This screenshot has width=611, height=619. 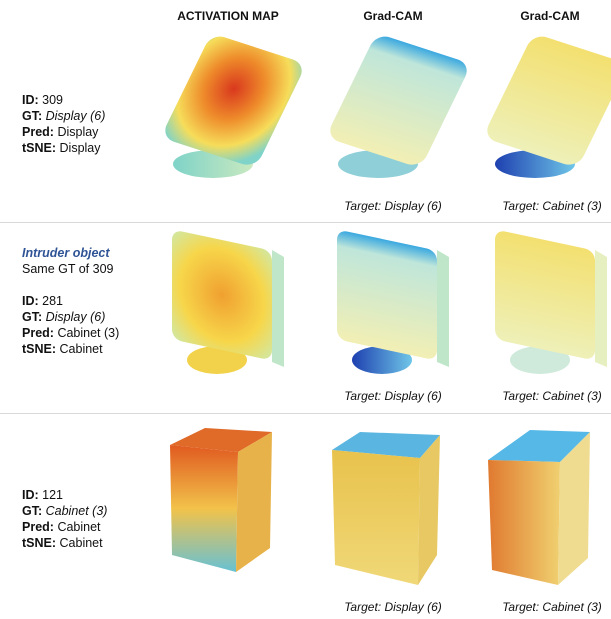 What do you see at coordinates (53, 301) in the screenshot?
I see `field-value: 281` at bounding box center [53, 301].